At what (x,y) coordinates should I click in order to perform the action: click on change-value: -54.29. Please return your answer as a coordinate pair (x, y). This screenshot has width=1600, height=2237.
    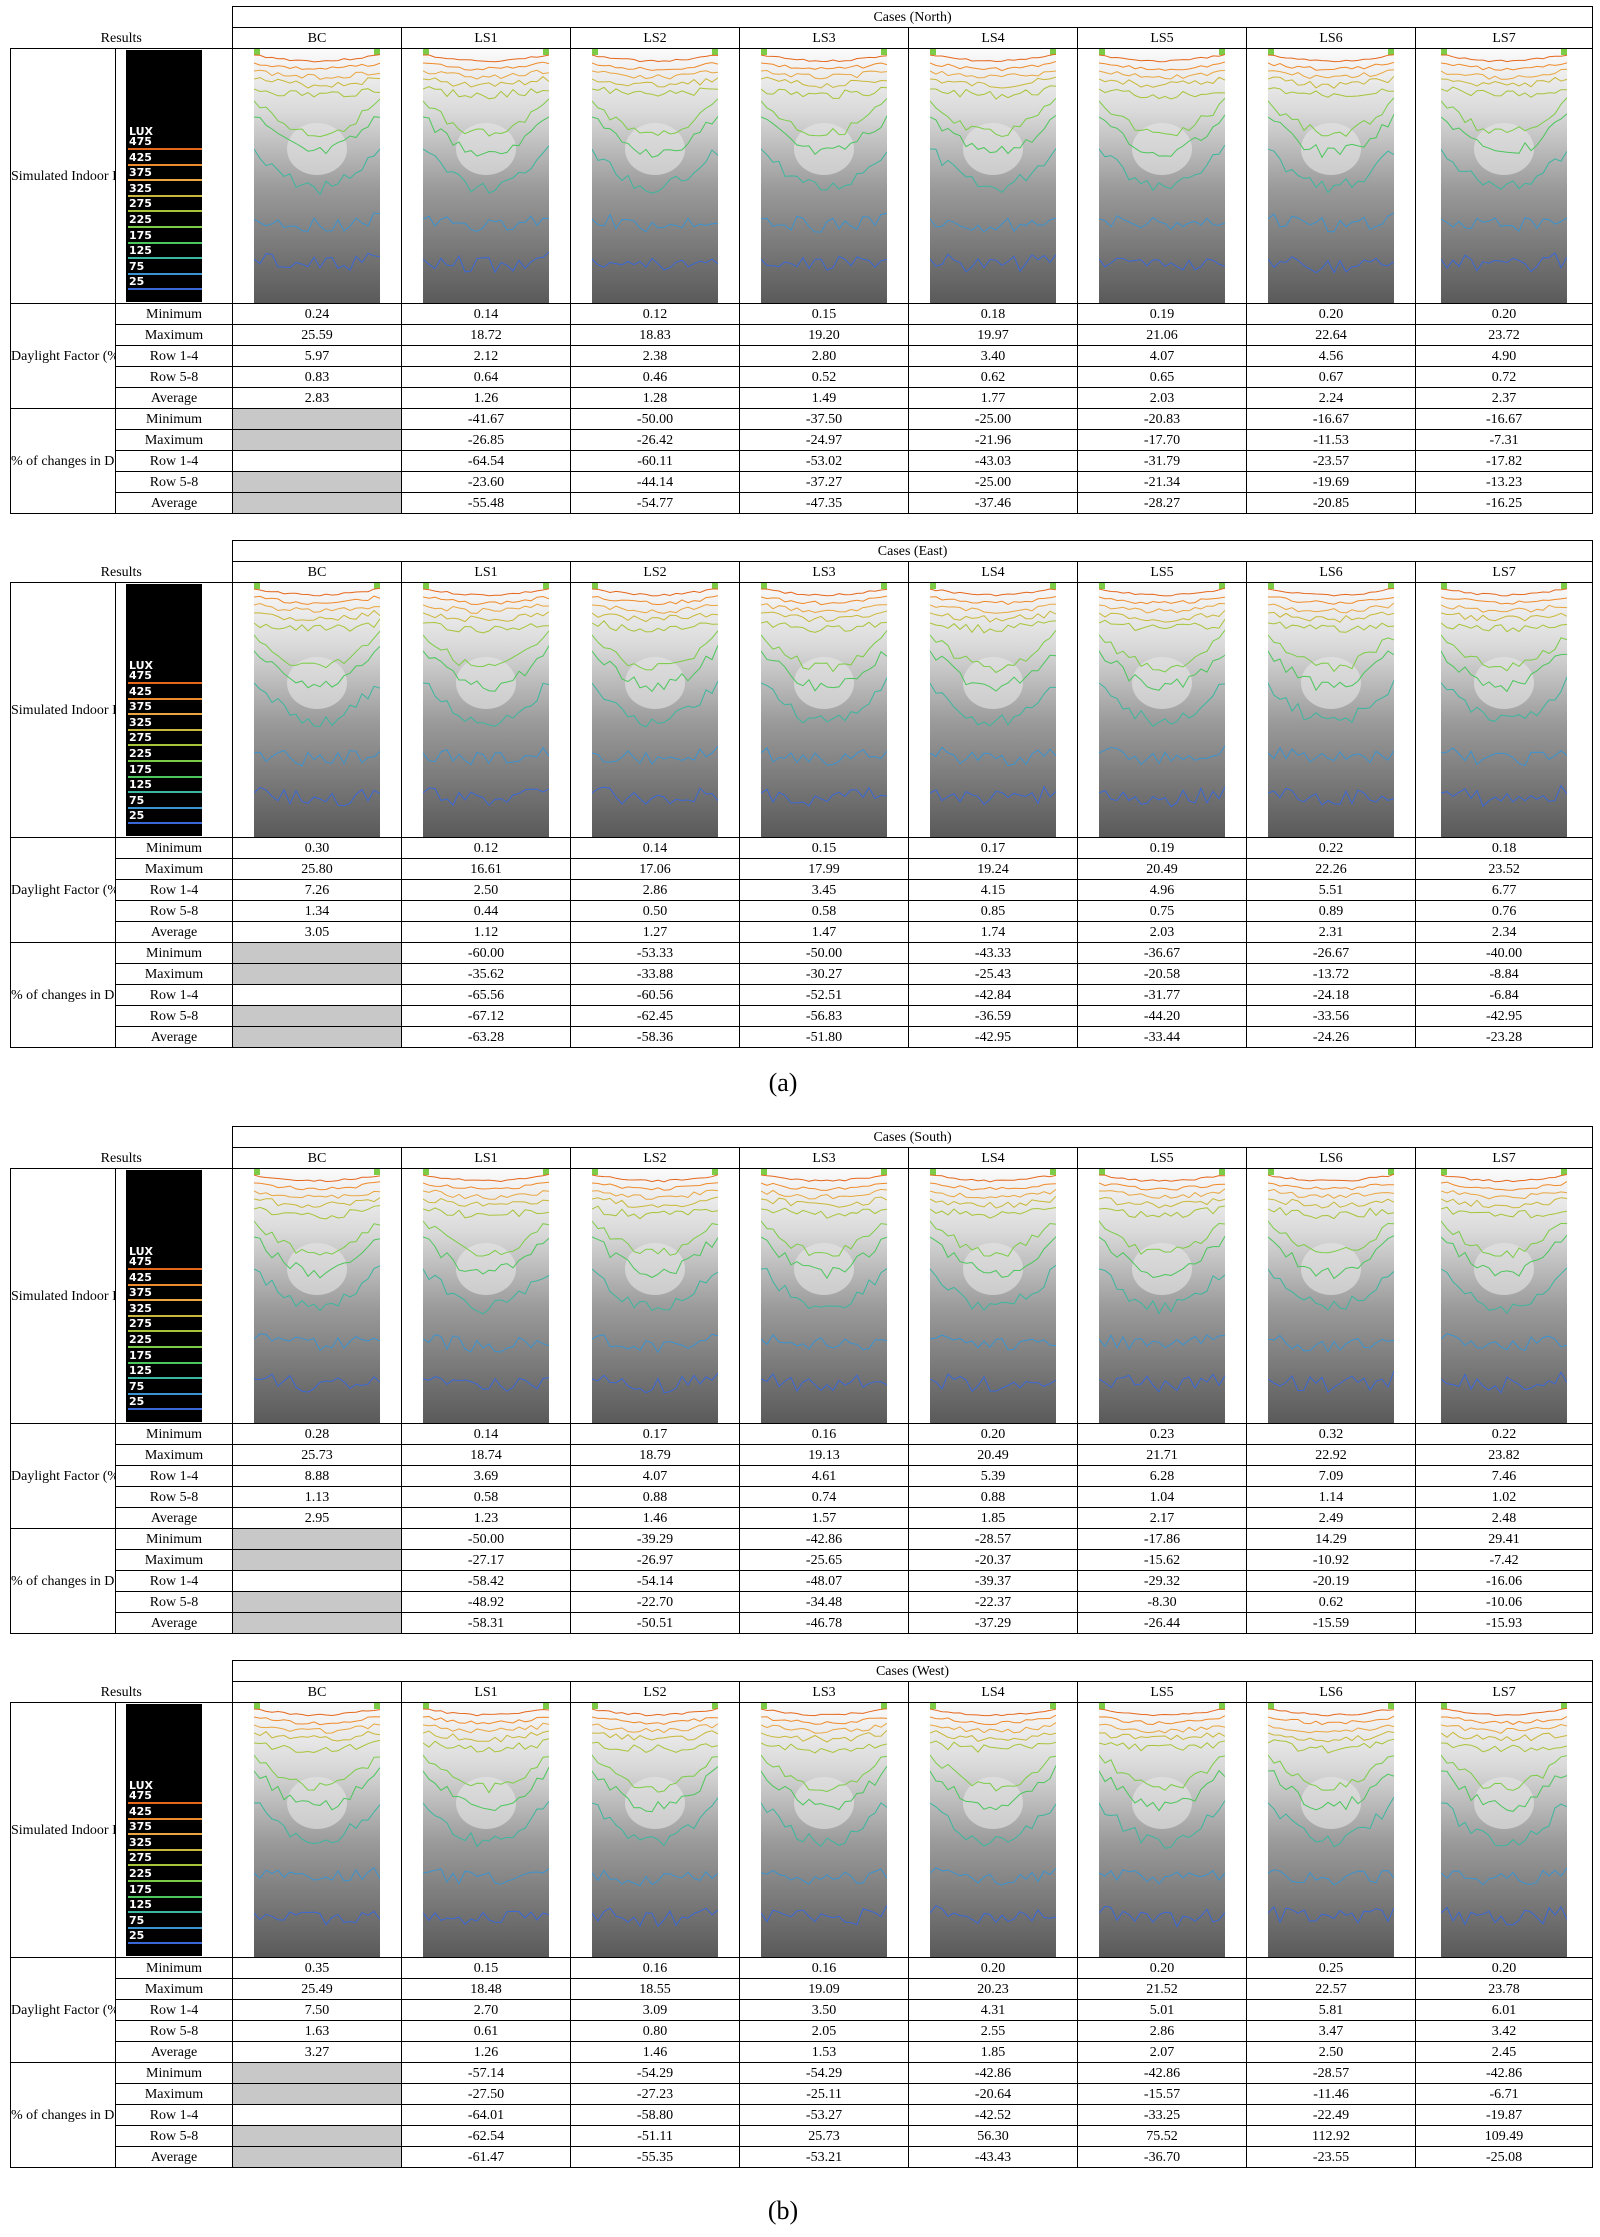
    Looking at the image, I should click on (824, 2073).